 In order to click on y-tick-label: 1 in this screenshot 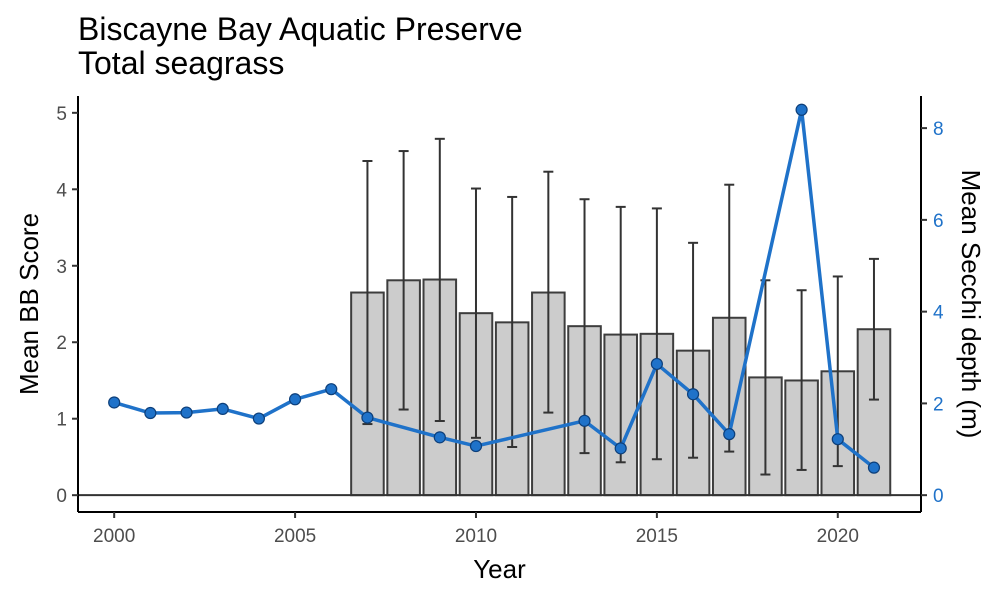, I will do `click(61, 420)`.